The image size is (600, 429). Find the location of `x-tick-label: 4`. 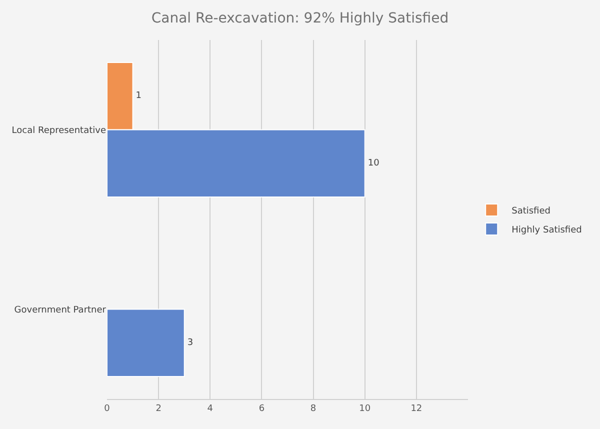

x-tick-label: 4 is located at coordinates (210, 409).